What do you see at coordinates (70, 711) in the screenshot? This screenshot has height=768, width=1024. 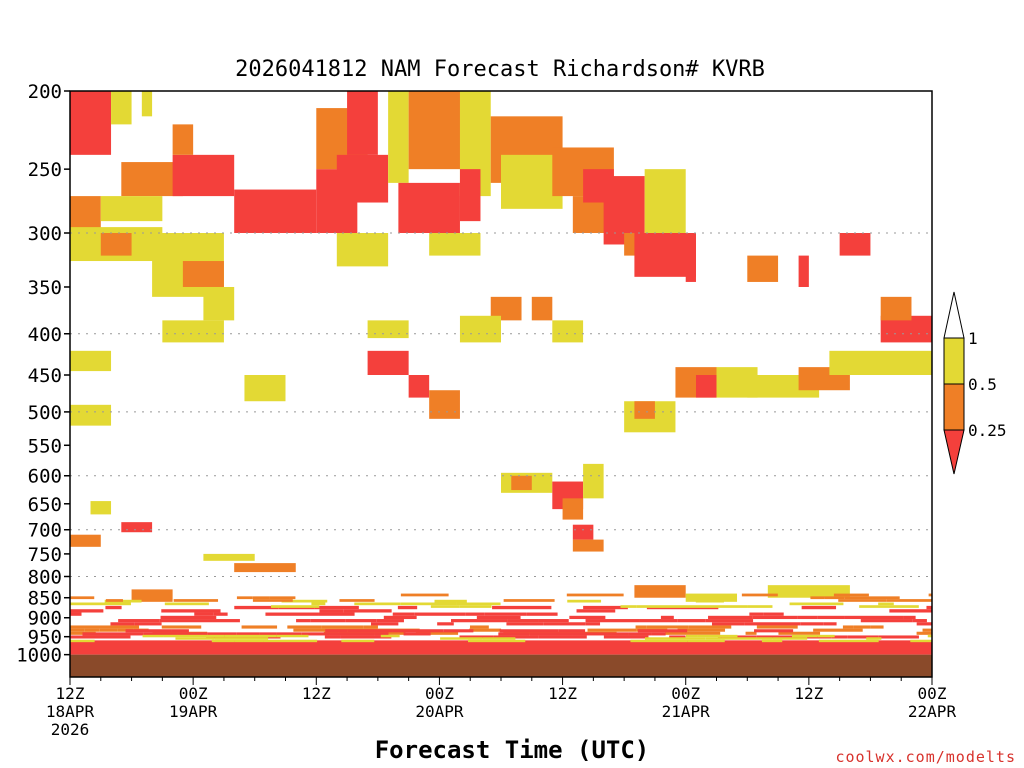 I see `x-tick-label: 18APR` at bounding box center [70, 711].